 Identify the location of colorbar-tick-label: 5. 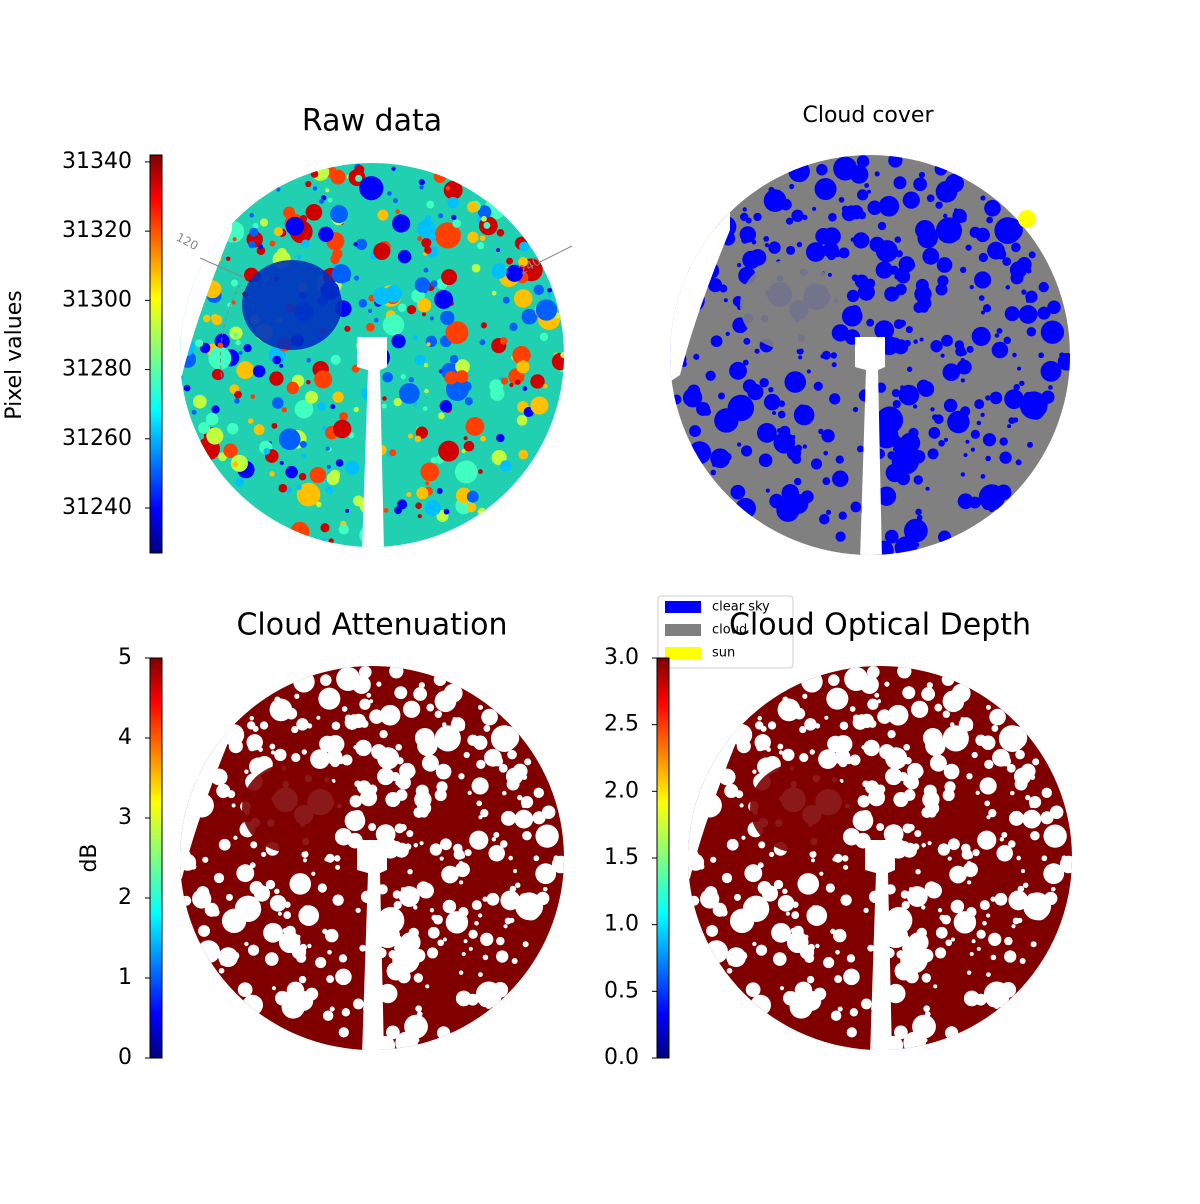
(125, 657).